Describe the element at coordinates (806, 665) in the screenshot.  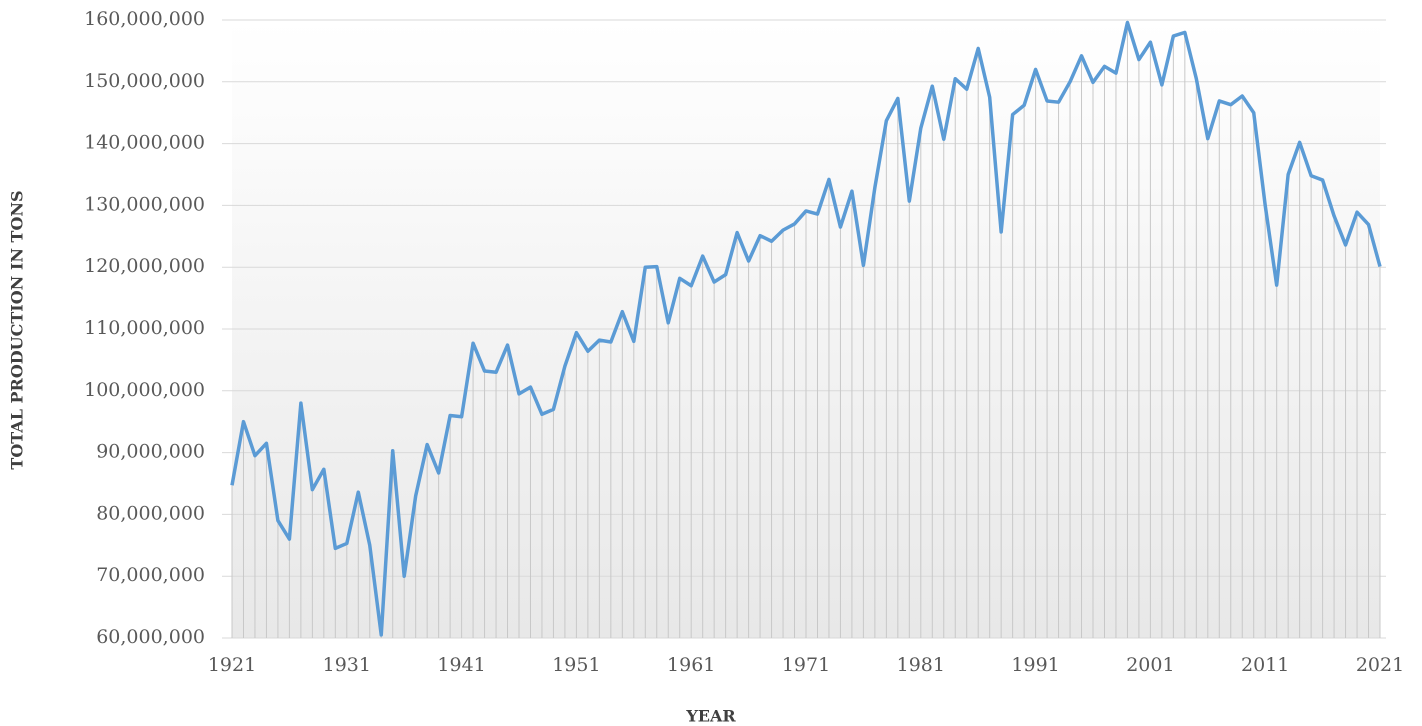
I see `x-tick-label: 1971` at that location.